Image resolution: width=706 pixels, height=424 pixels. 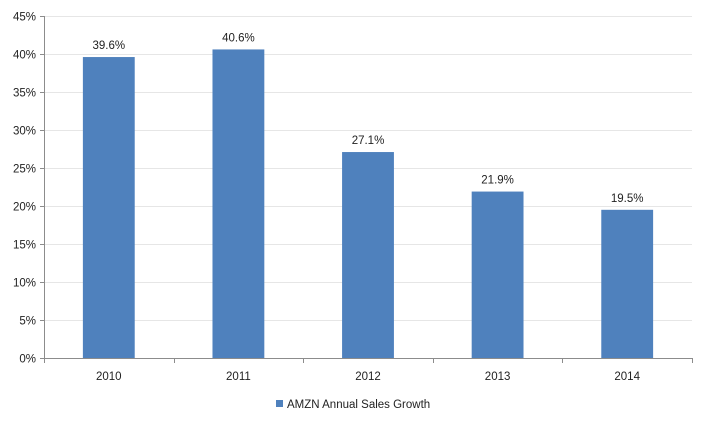 I want to click on y-tick-label: 0%, so click(x=27, y=360).